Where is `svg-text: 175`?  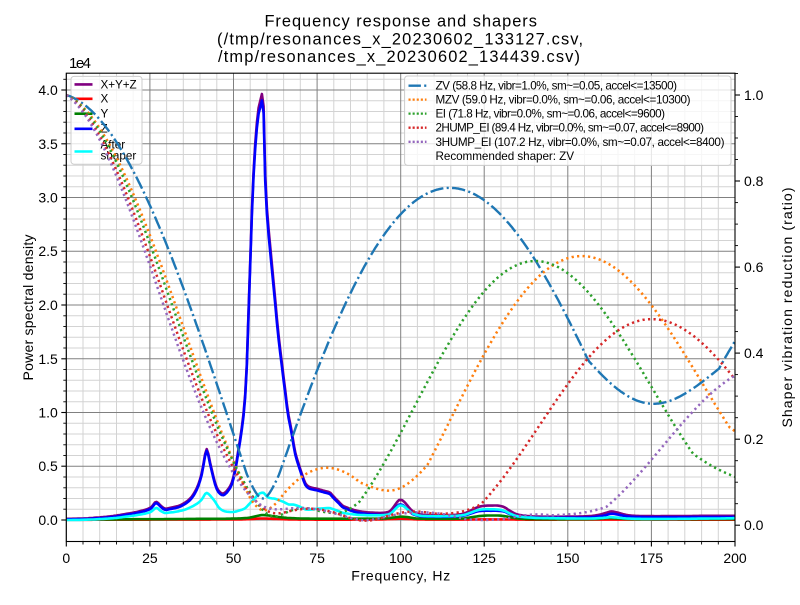
svg-text: 175 is located at coordinates (652, 558).